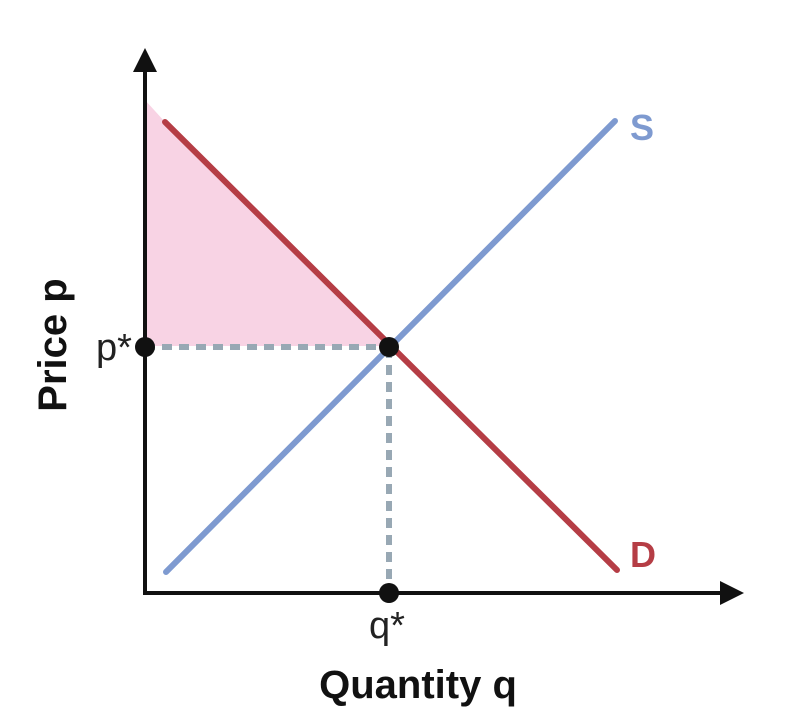 The height and width of the screenshot is (726, 800). What do you see at coordinates (642, 127) in the screenshot?
I see `supply-curve-label: S` at bounding box center [642, 127].